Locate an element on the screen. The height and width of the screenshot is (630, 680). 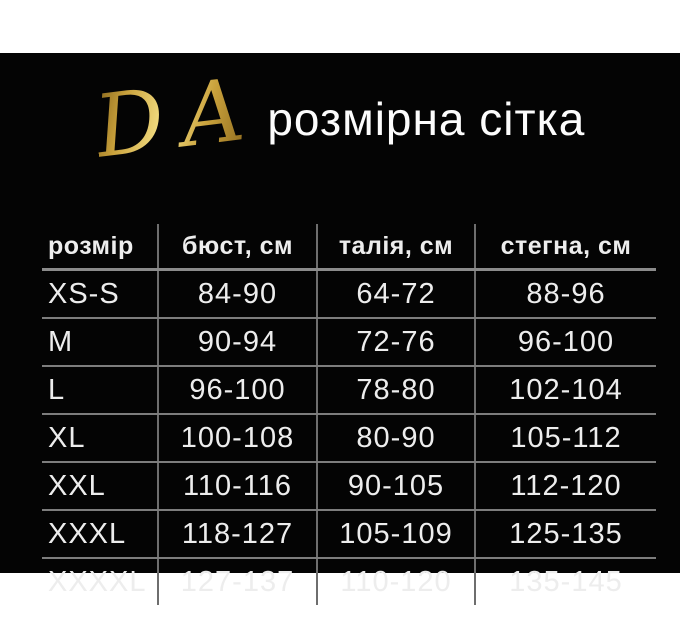
table-row: XXL 110-116 90-105 112-120 is located at coordinates (349, 486).